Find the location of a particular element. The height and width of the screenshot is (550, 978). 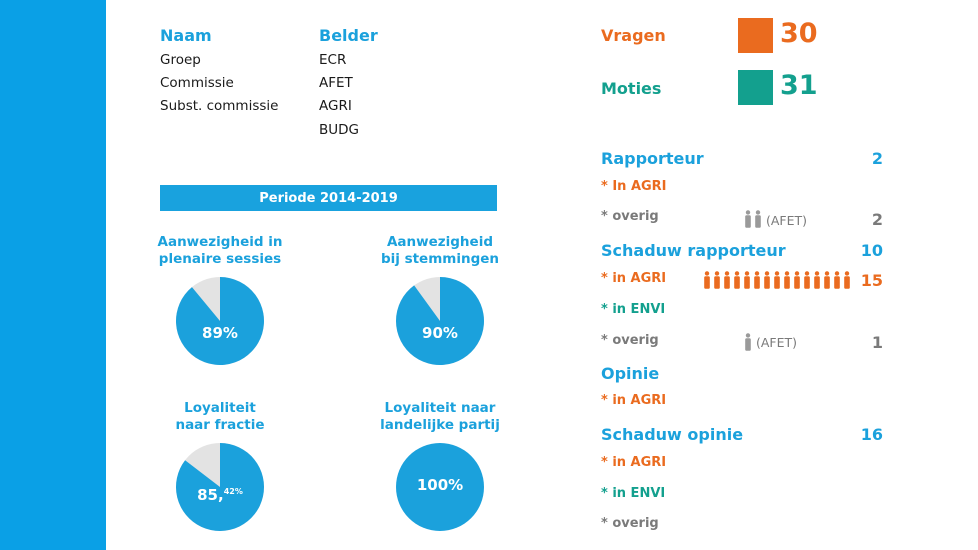

pie-label-plenaire: 89% is located at coordinates (220, 333).